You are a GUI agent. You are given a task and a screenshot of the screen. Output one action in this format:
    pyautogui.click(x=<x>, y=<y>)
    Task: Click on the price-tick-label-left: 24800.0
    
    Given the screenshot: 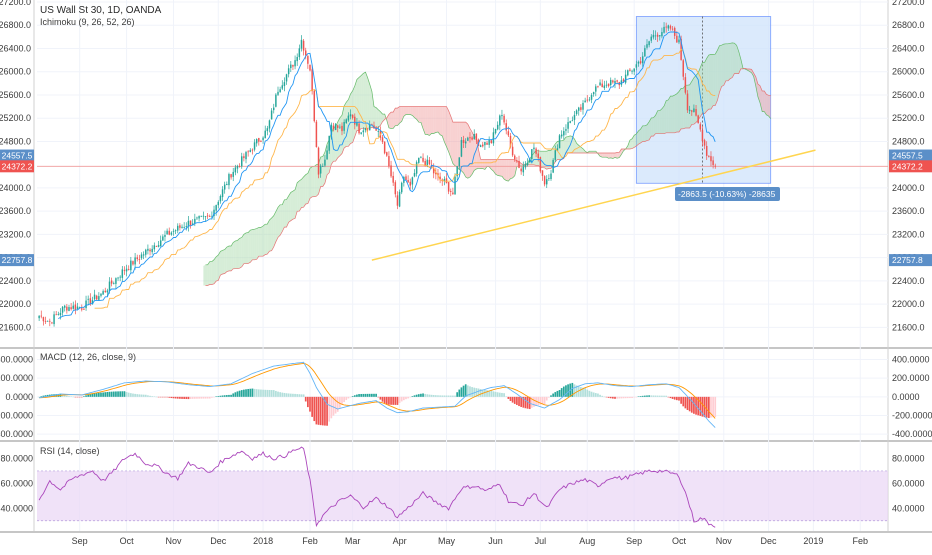 What is the action you would take?
    pyautogui.click(x=15, y=141)
    